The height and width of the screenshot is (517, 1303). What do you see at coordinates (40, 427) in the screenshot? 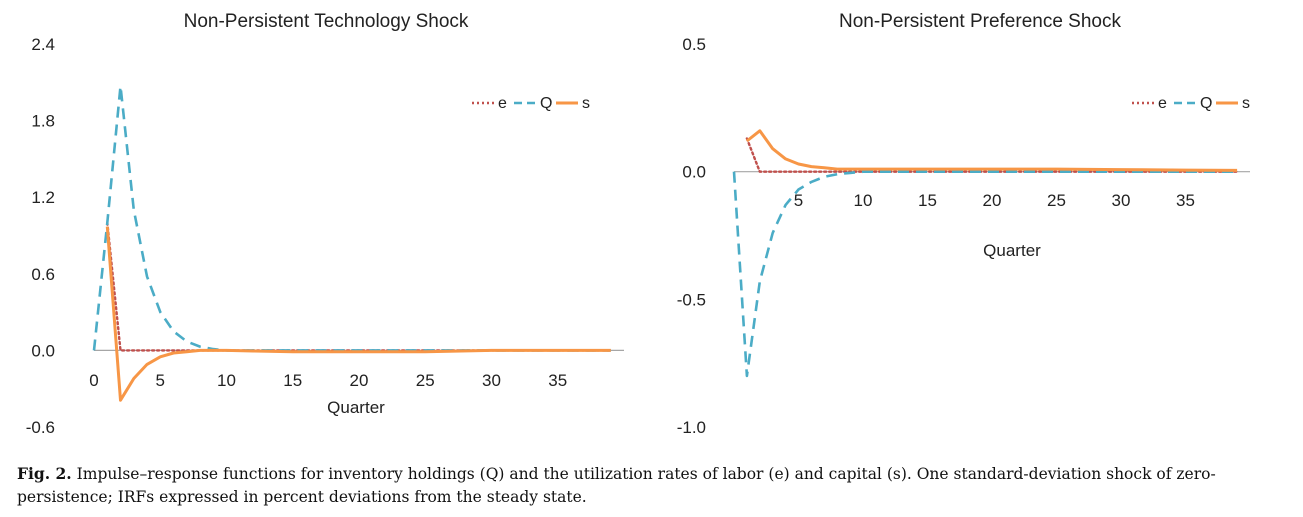
I see `y-tick-label: -0.6` at bounding box center [40, 427].